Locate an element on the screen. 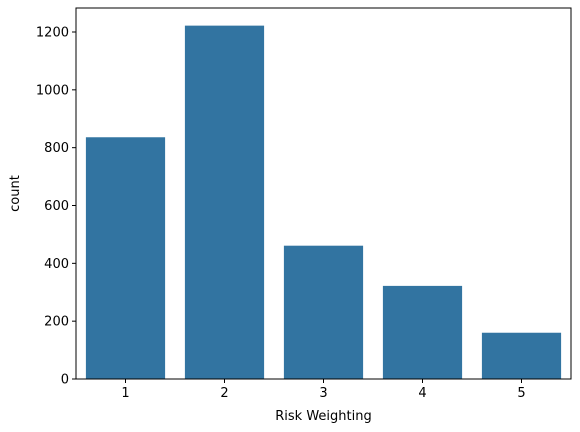 This screenshot has height=432, width=580. y-tick-label: 800 is located at coordinates (56, 148).